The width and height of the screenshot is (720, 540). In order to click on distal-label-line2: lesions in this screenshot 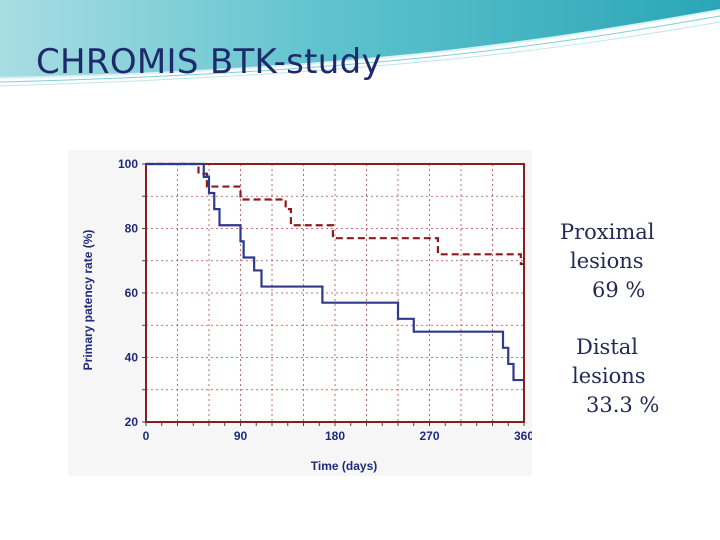, I will do `click(609, 376)`.